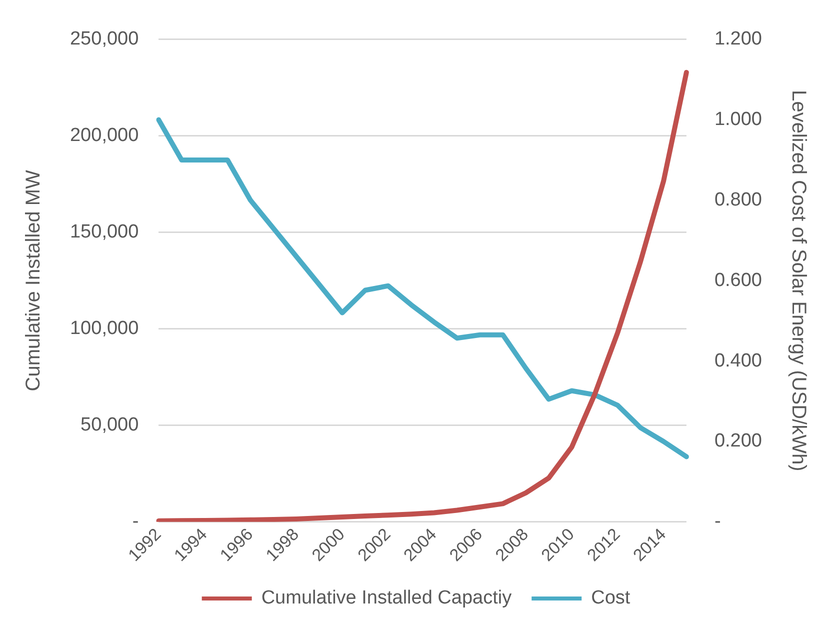  Describe the element at coordinates (738, 280) in the screenshot. I see `y2-tick-label: 0.600` at that location.